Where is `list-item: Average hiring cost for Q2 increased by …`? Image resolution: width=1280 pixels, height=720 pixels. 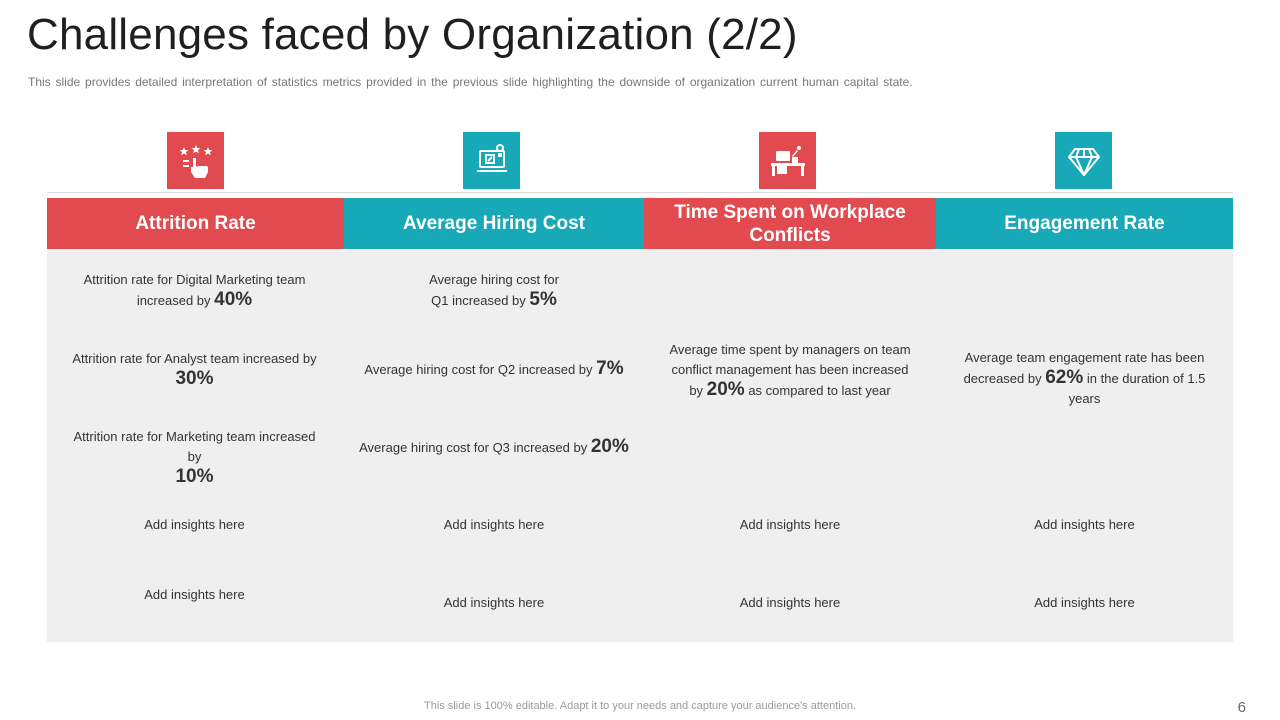 list-item: Average hiring cost for Q2 increased by … is located at coordinates (494, 368).